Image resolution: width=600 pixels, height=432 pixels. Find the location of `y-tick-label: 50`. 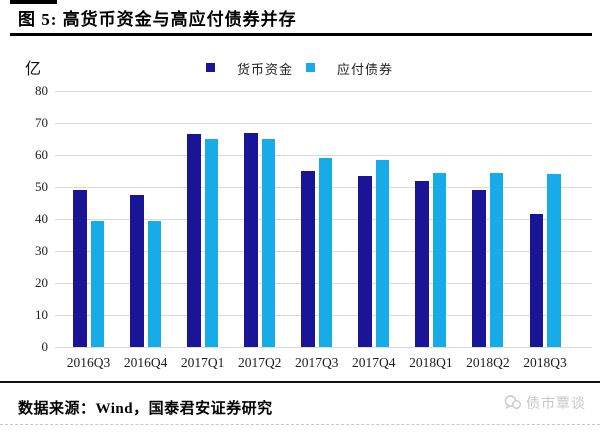

y-tick-label: 50 is located at coordinates (41, 186).